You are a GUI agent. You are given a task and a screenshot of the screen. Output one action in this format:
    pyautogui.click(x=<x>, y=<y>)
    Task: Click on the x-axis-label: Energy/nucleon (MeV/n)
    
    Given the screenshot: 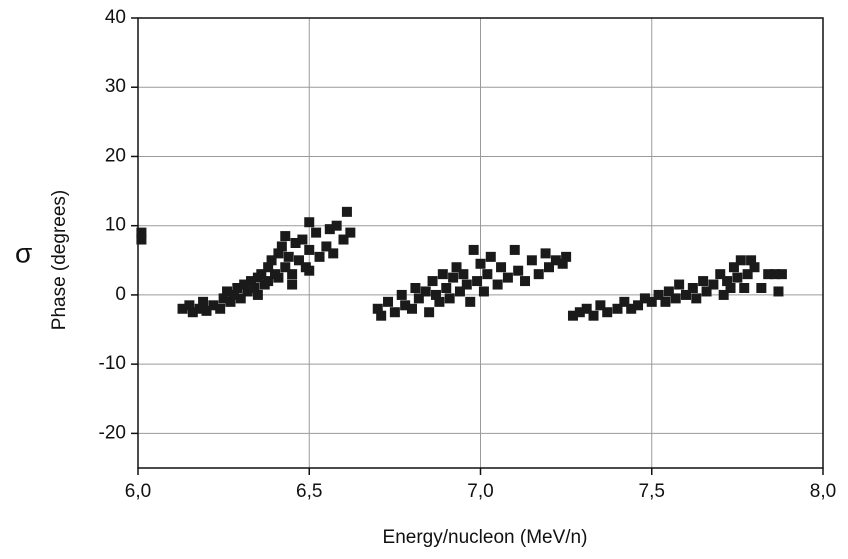 What is the action you would take?
    pyautogui.click(x=485, y=537)
    